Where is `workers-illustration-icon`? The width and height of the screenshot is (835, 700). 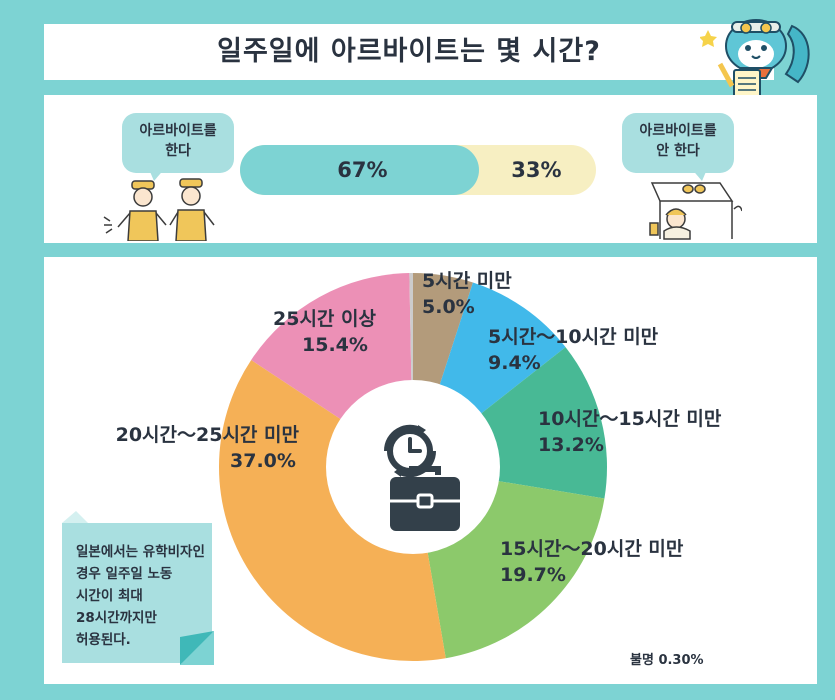 workers-illustration-icon is located at coordinates (159, 209).